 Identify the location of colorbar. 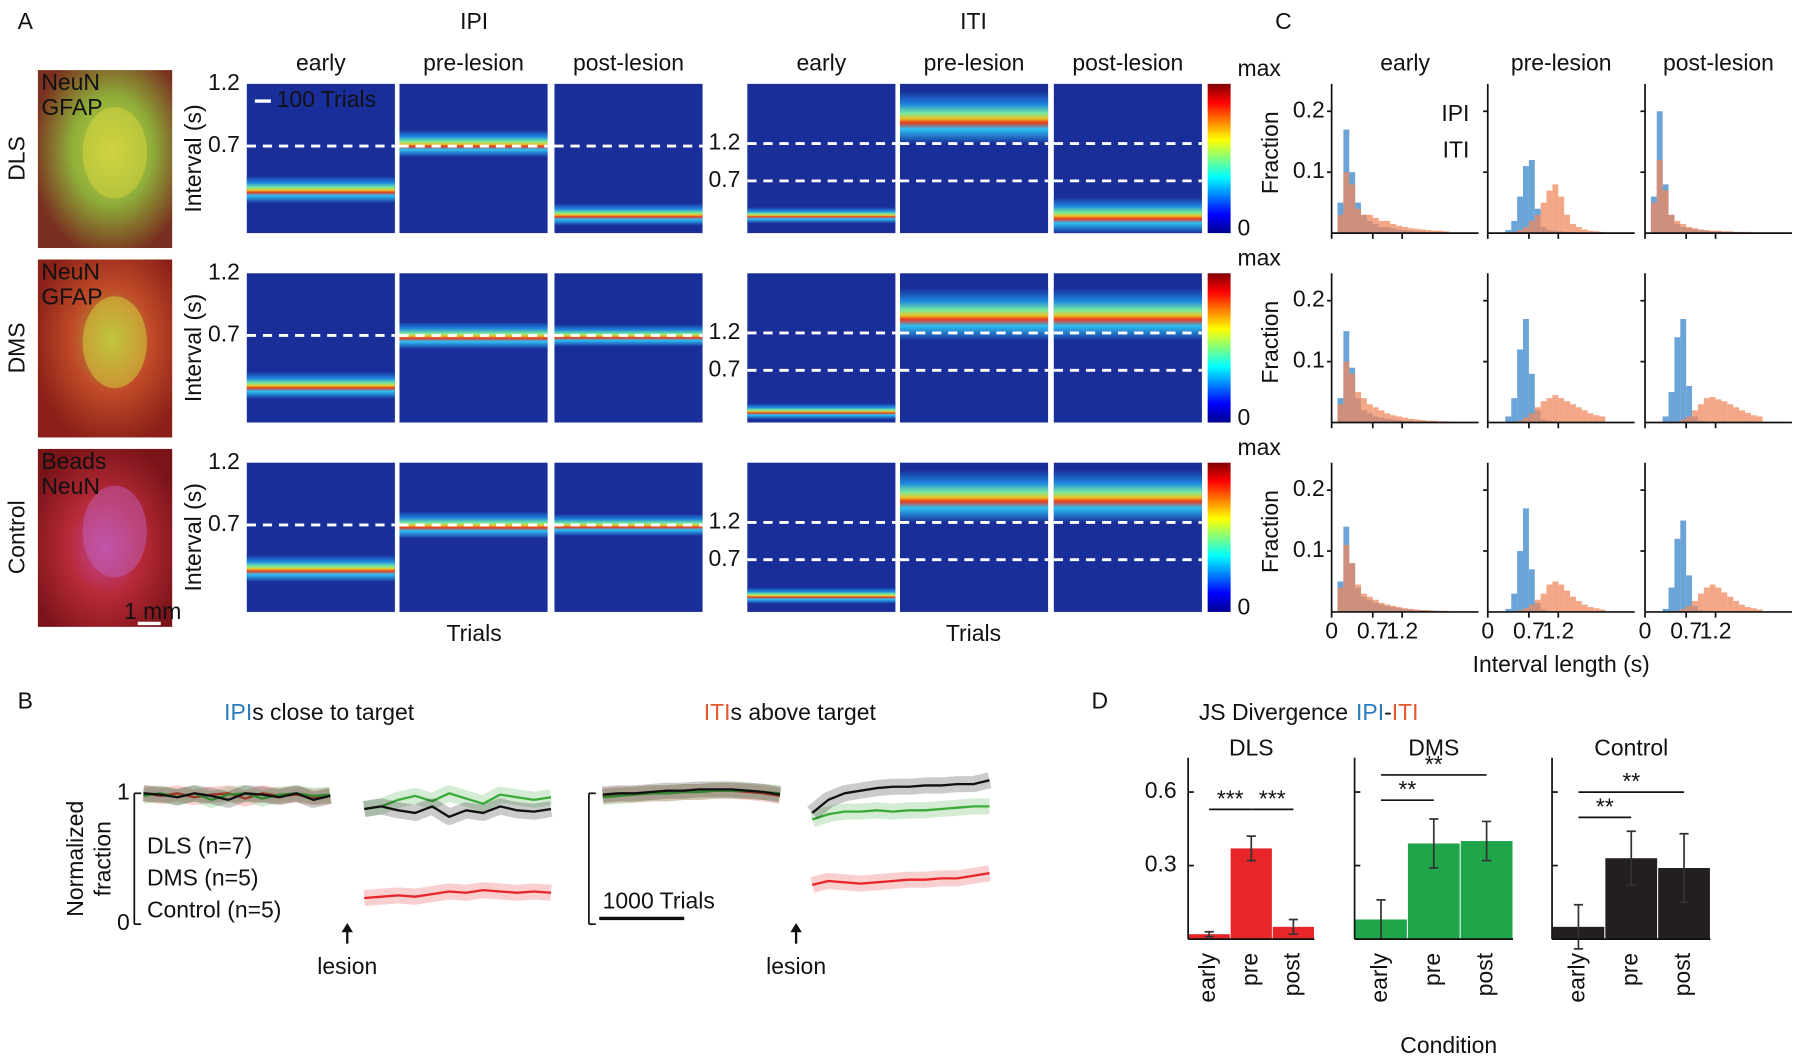
(1219, 348).